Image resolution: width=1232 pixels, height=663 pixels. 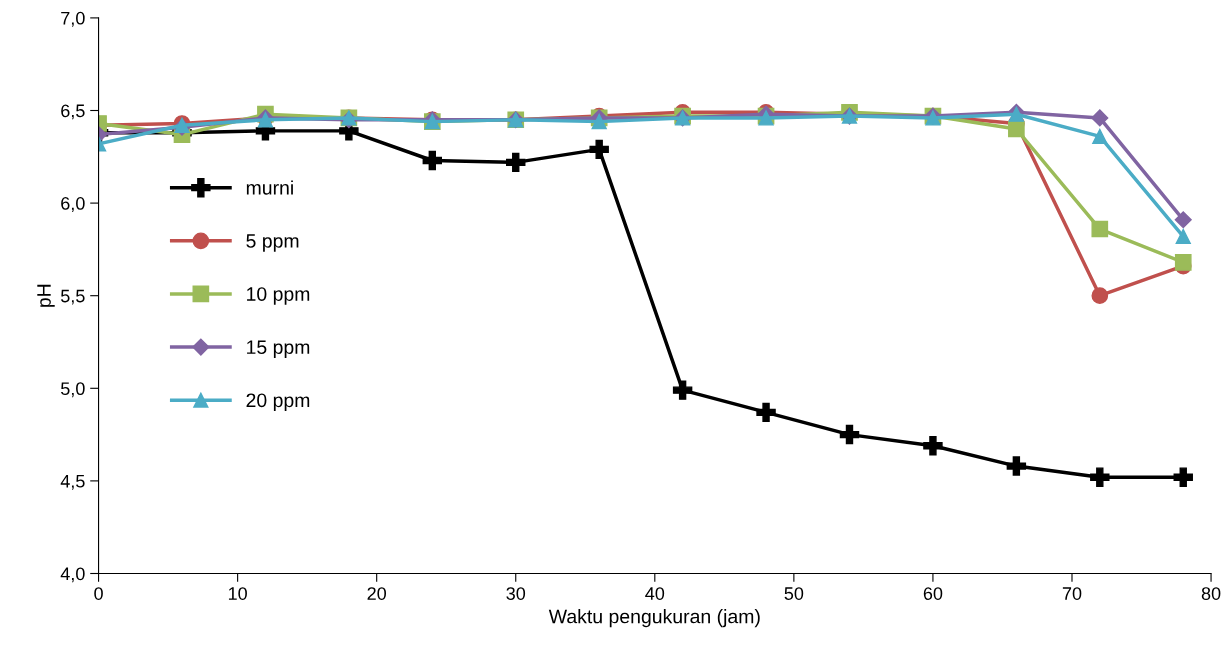 I want to click on x-tick-label: 10, so click(x=237, y=593).